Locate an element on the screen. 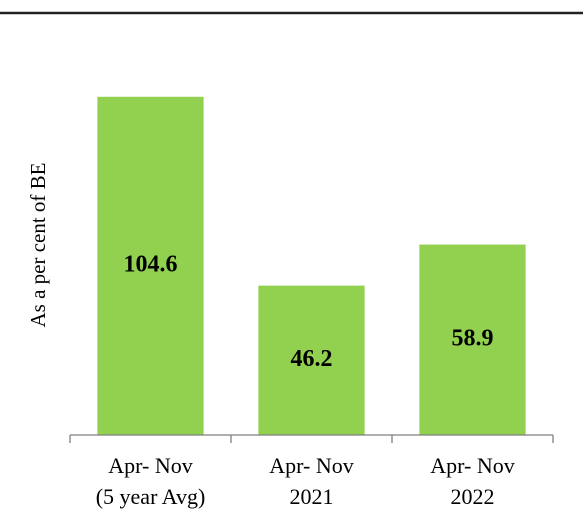 The width and height of the screenshot is (583, 527). x-tick-label: (5 year Avg) is located at coordinates (151, 496).